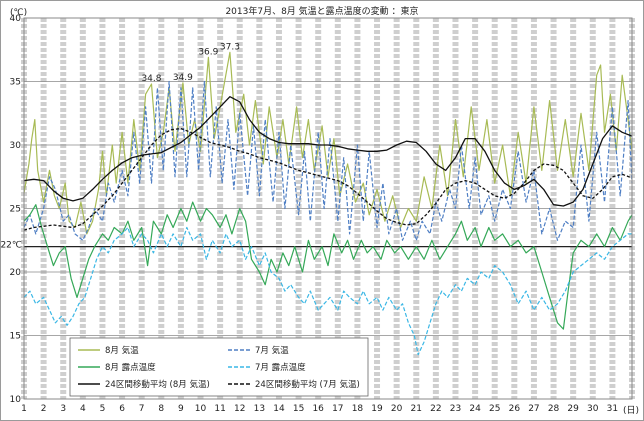 Image resolution: width=644 pixels, height=421 pixels. What do you see at coordinates (103, 409) in the screenshot?
I see `x-tick-label: 5` at bounding box center [103, 409].